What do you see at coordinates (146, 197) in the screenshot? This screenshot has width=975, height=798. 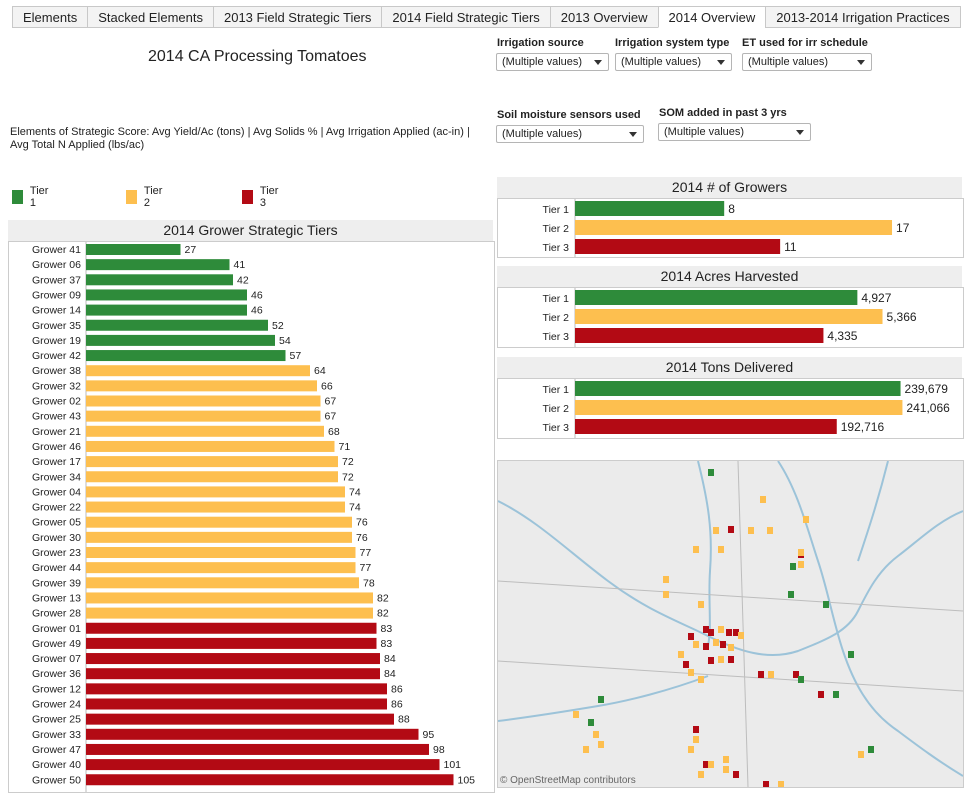 I see `legend-item-tier-2: Tier 2` at bounding box center [146, 197].